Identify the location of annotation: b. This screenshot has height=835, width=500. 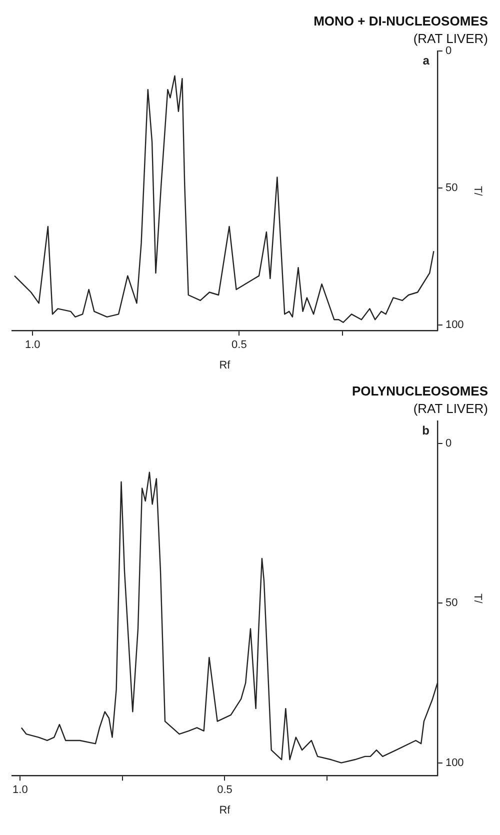
(426, 431).